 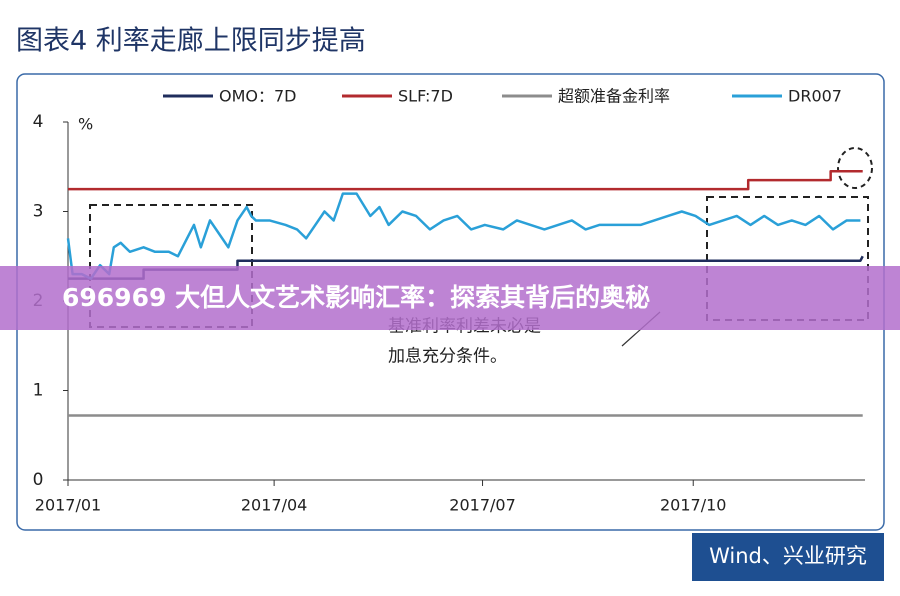 What do you see at coordinates (38, 480) in the screenshot?
I see `y-tick-label: 0` at bounding box center [38, 480].